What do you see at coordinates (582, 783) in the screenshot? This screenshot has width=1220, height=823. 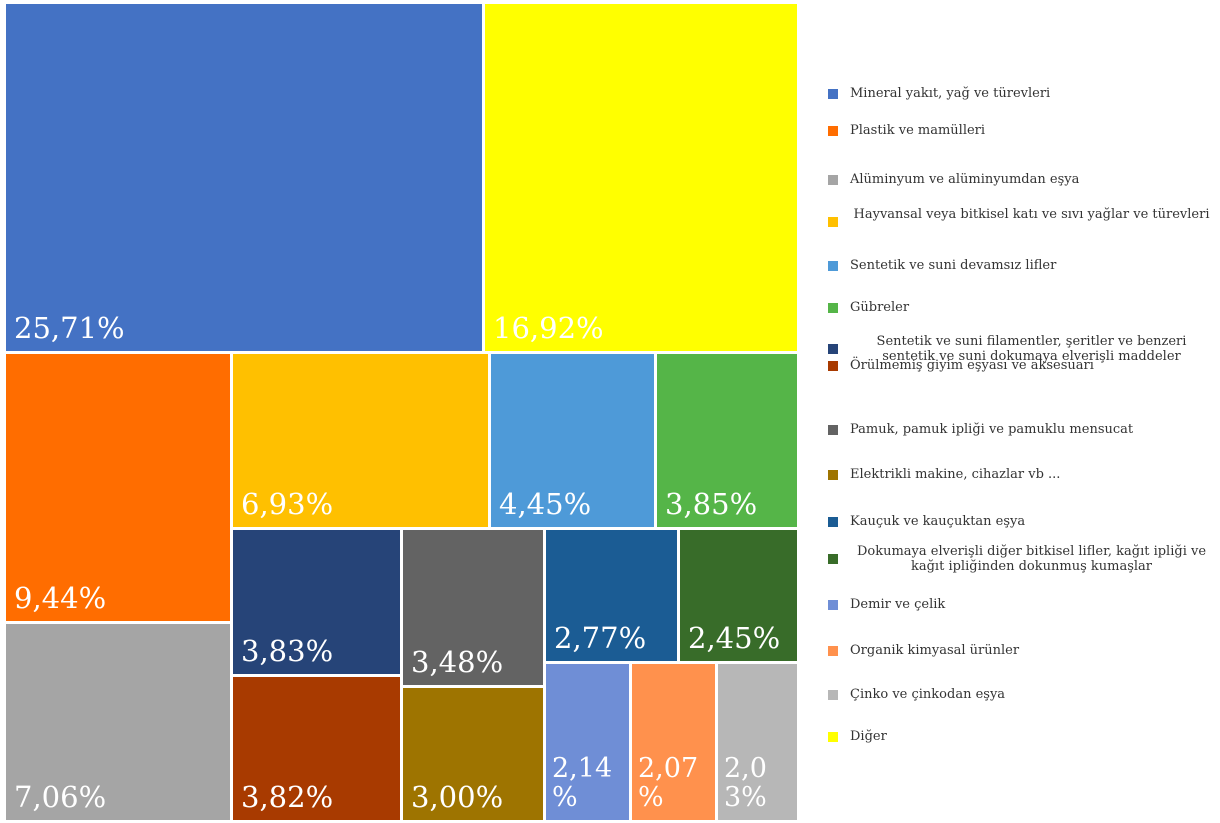 I see `tile-value-label: 2,14 %` at bounding box center [582, 783].